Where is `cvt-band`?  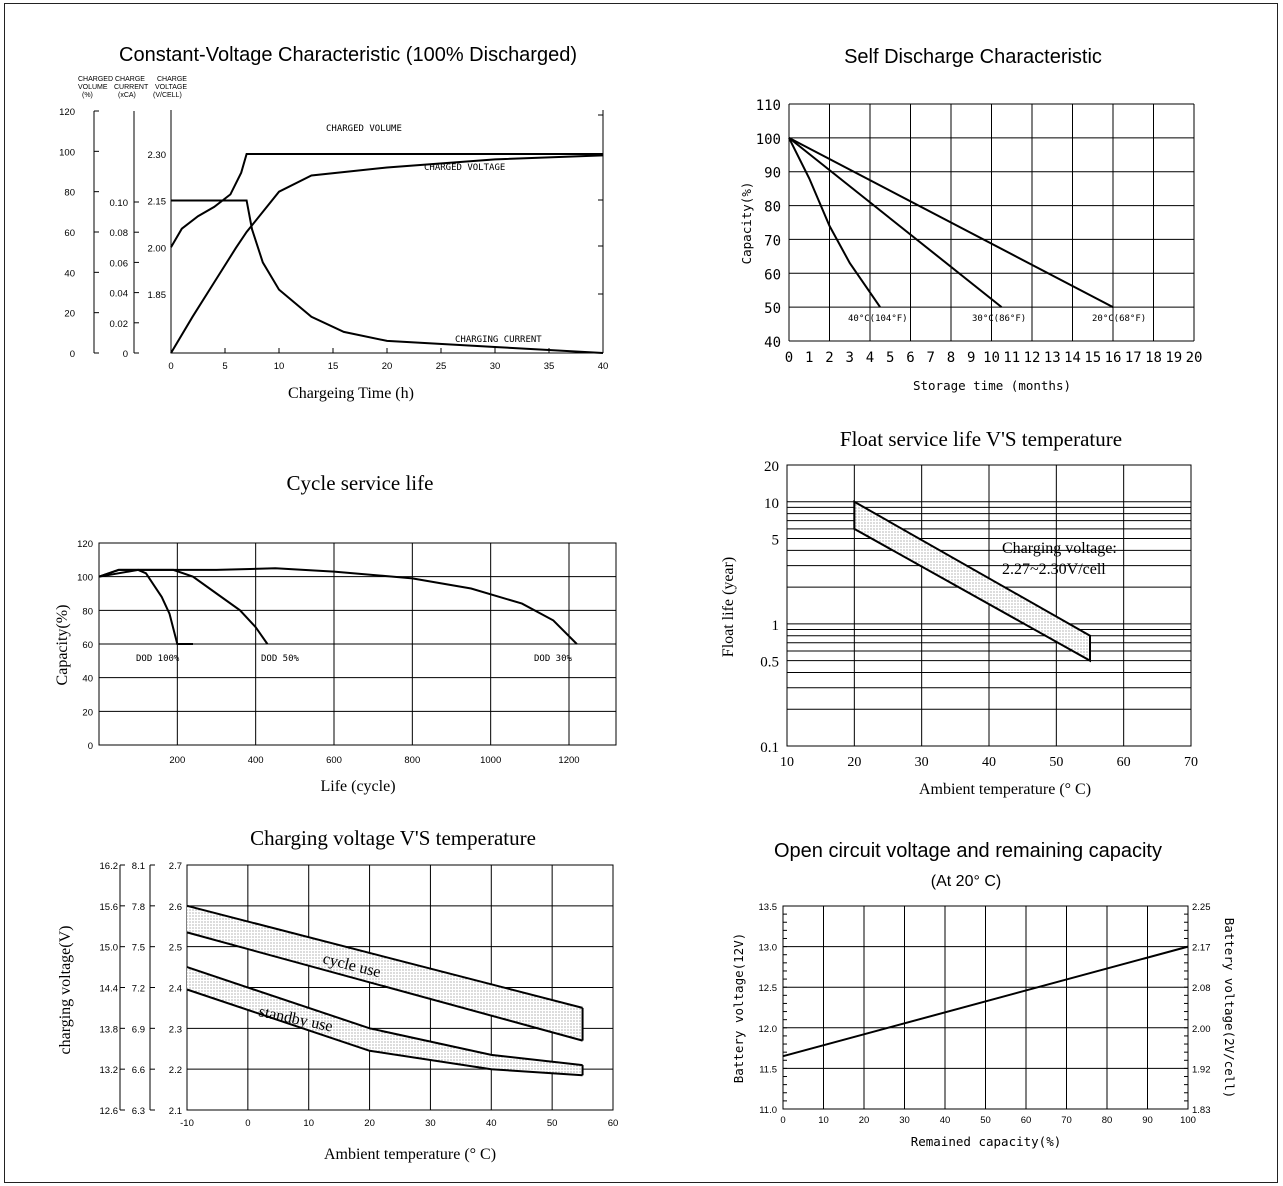 cvt-band is located at coordinates (385, 973).